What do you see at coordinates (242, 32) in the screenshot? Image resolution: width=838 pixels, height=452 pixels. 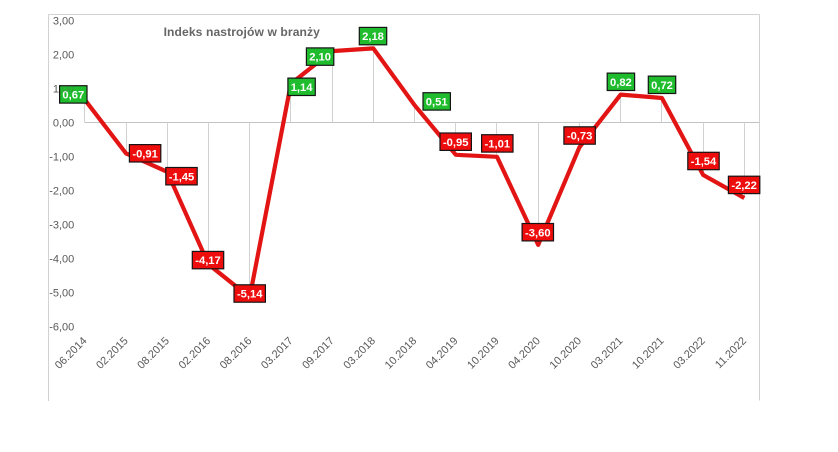 I see `svg-text: Indeks nastrojów w branży` at bounding box center [242, 32].